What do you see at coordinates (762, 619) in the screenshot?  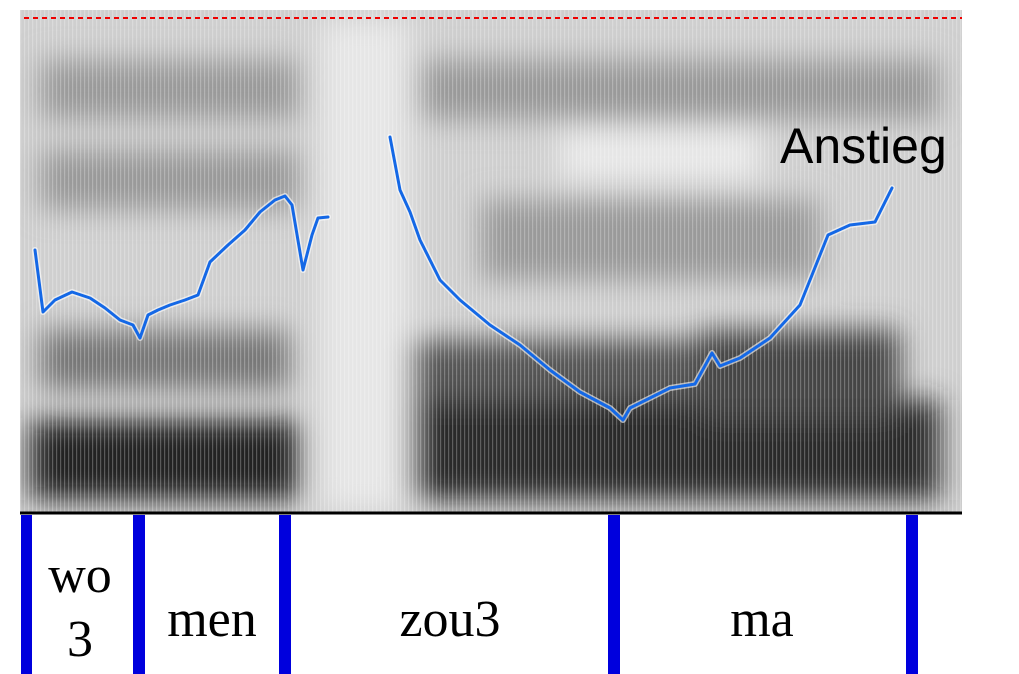 I see `segment-label: ma` at bounding box center [762, 619].